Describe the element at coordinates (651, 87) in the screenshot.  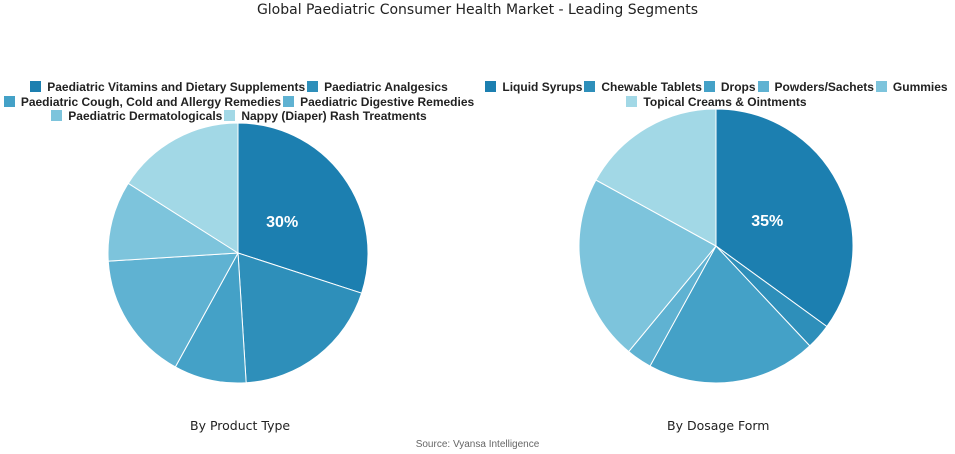
I see `legend-label: Chewable Tablets` at that location.